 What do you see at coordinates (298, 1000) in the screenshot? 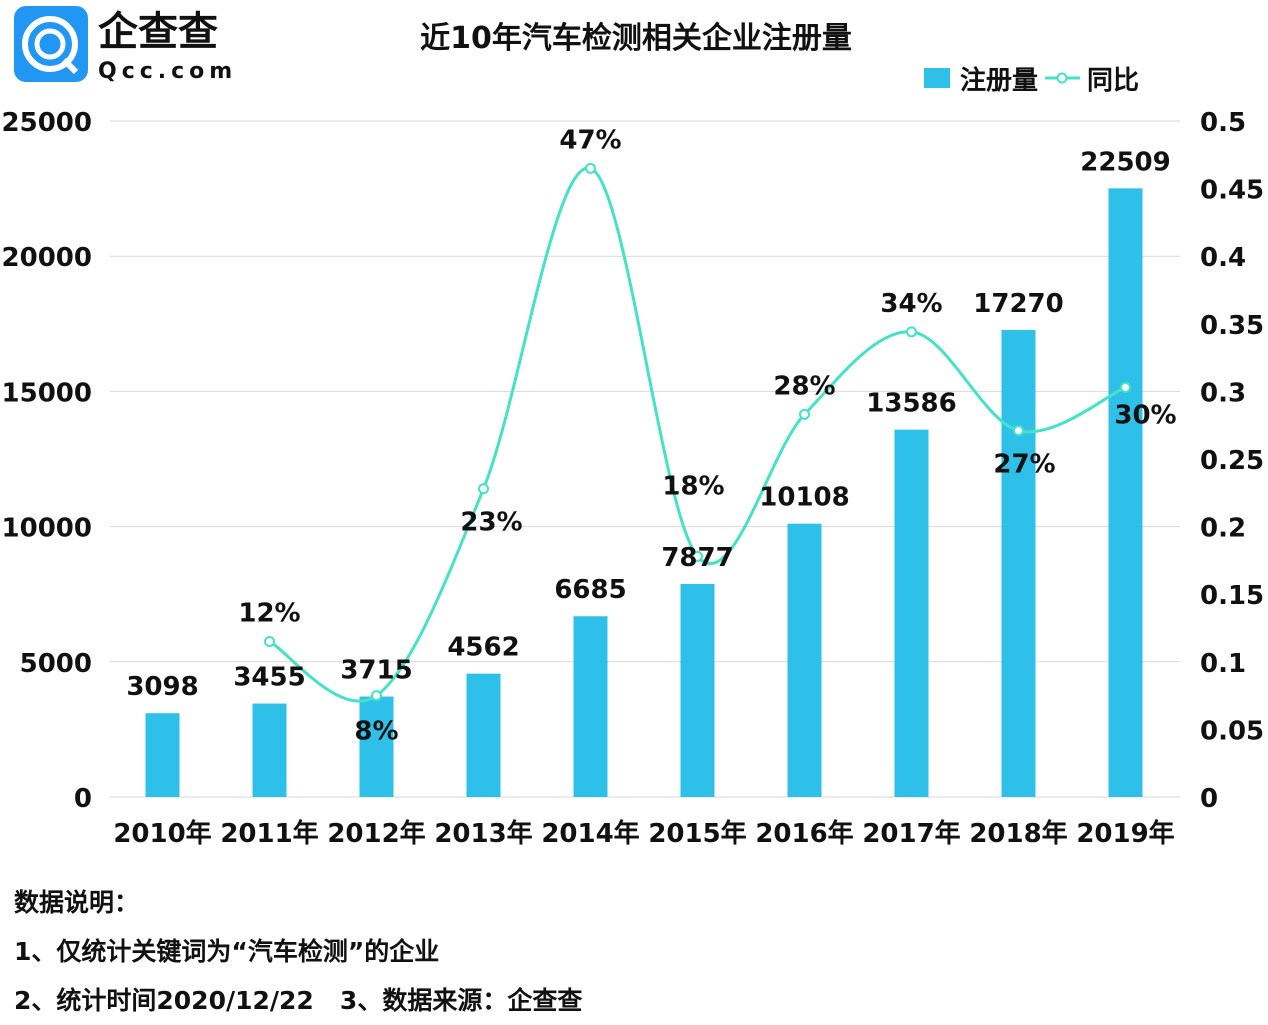
I see `notes-line-2: 2、统计时间2020/12/22 3、数据来源：企查查` at bounding box center [298, 1000].